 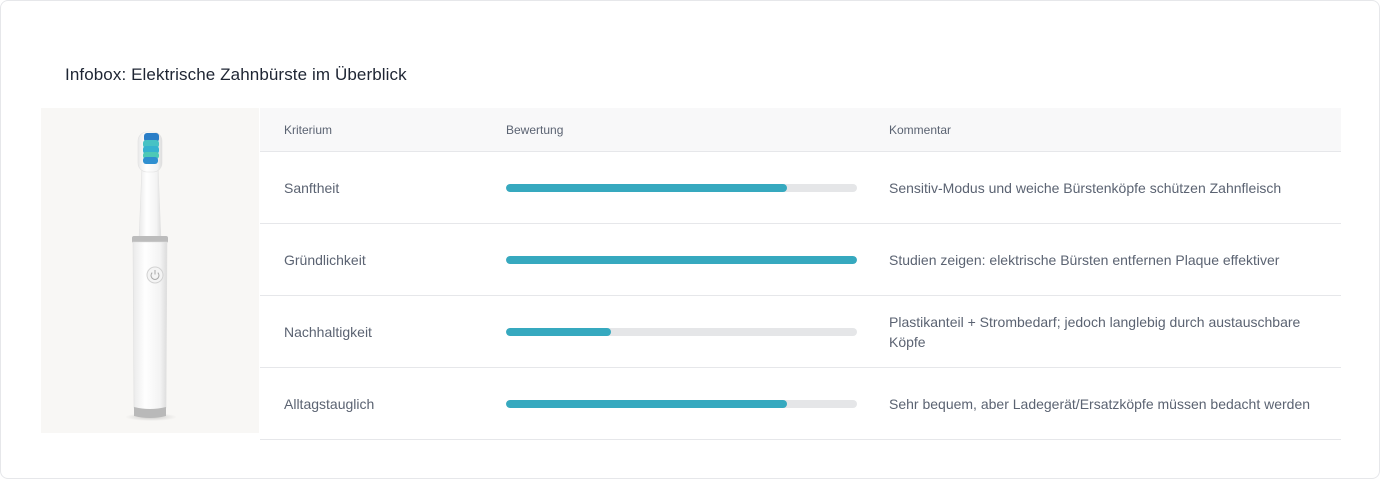 I want to click on table-header: Kriterium Bewertung Kommentar, so click(x=800, y=130).